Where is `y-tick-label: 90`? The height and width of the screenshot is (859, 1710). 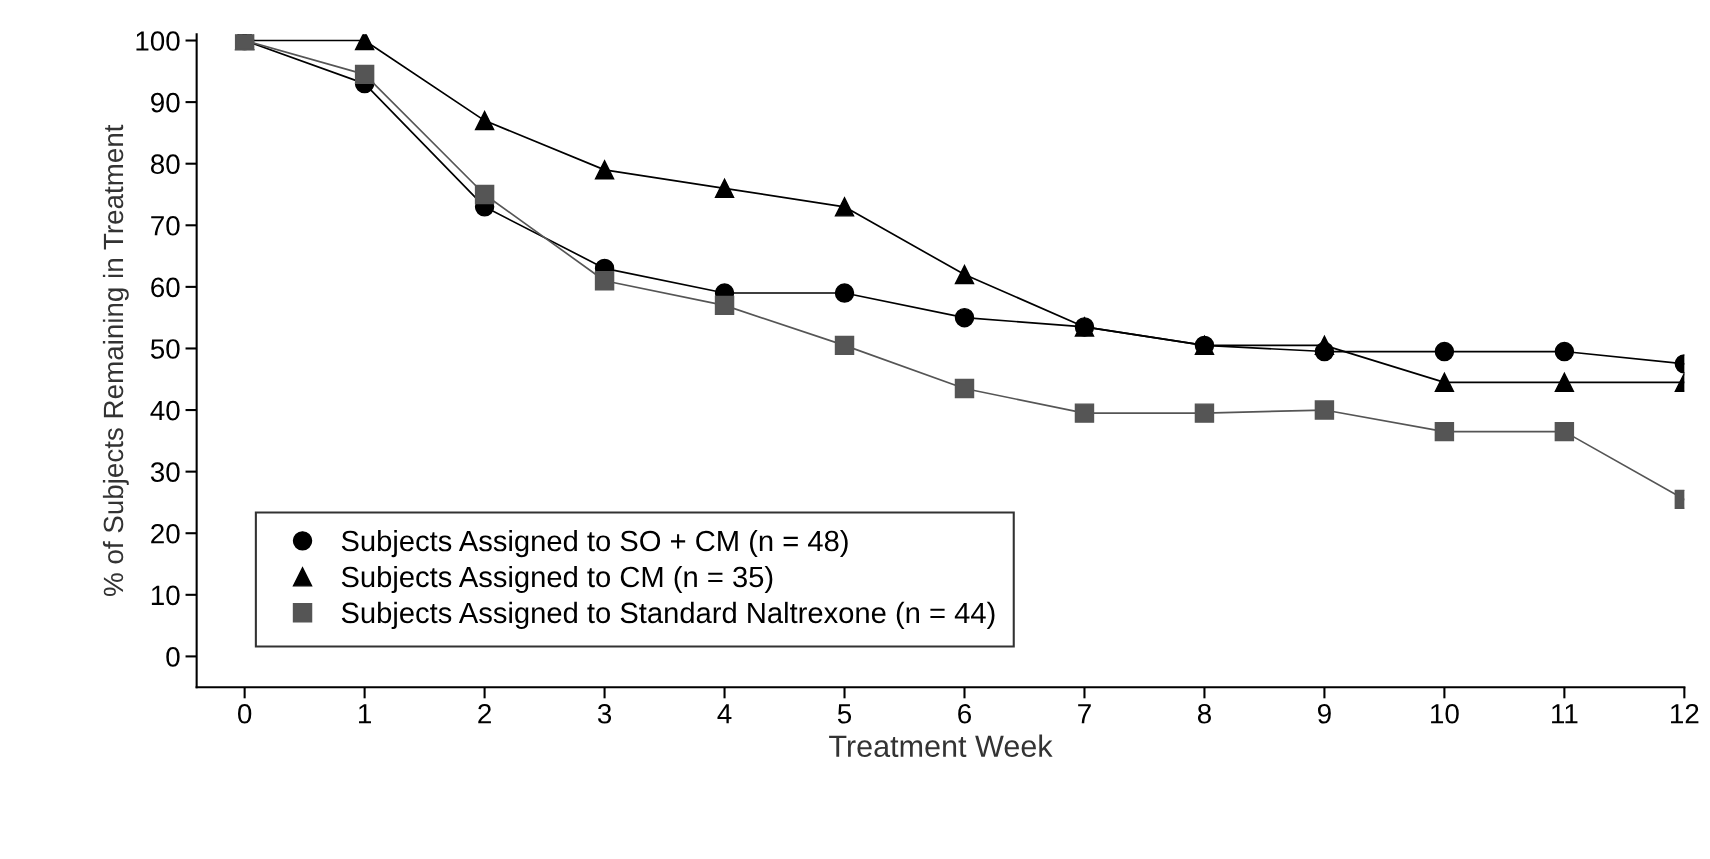 y-tick-label: 90 is located at coordinates (165, 102).